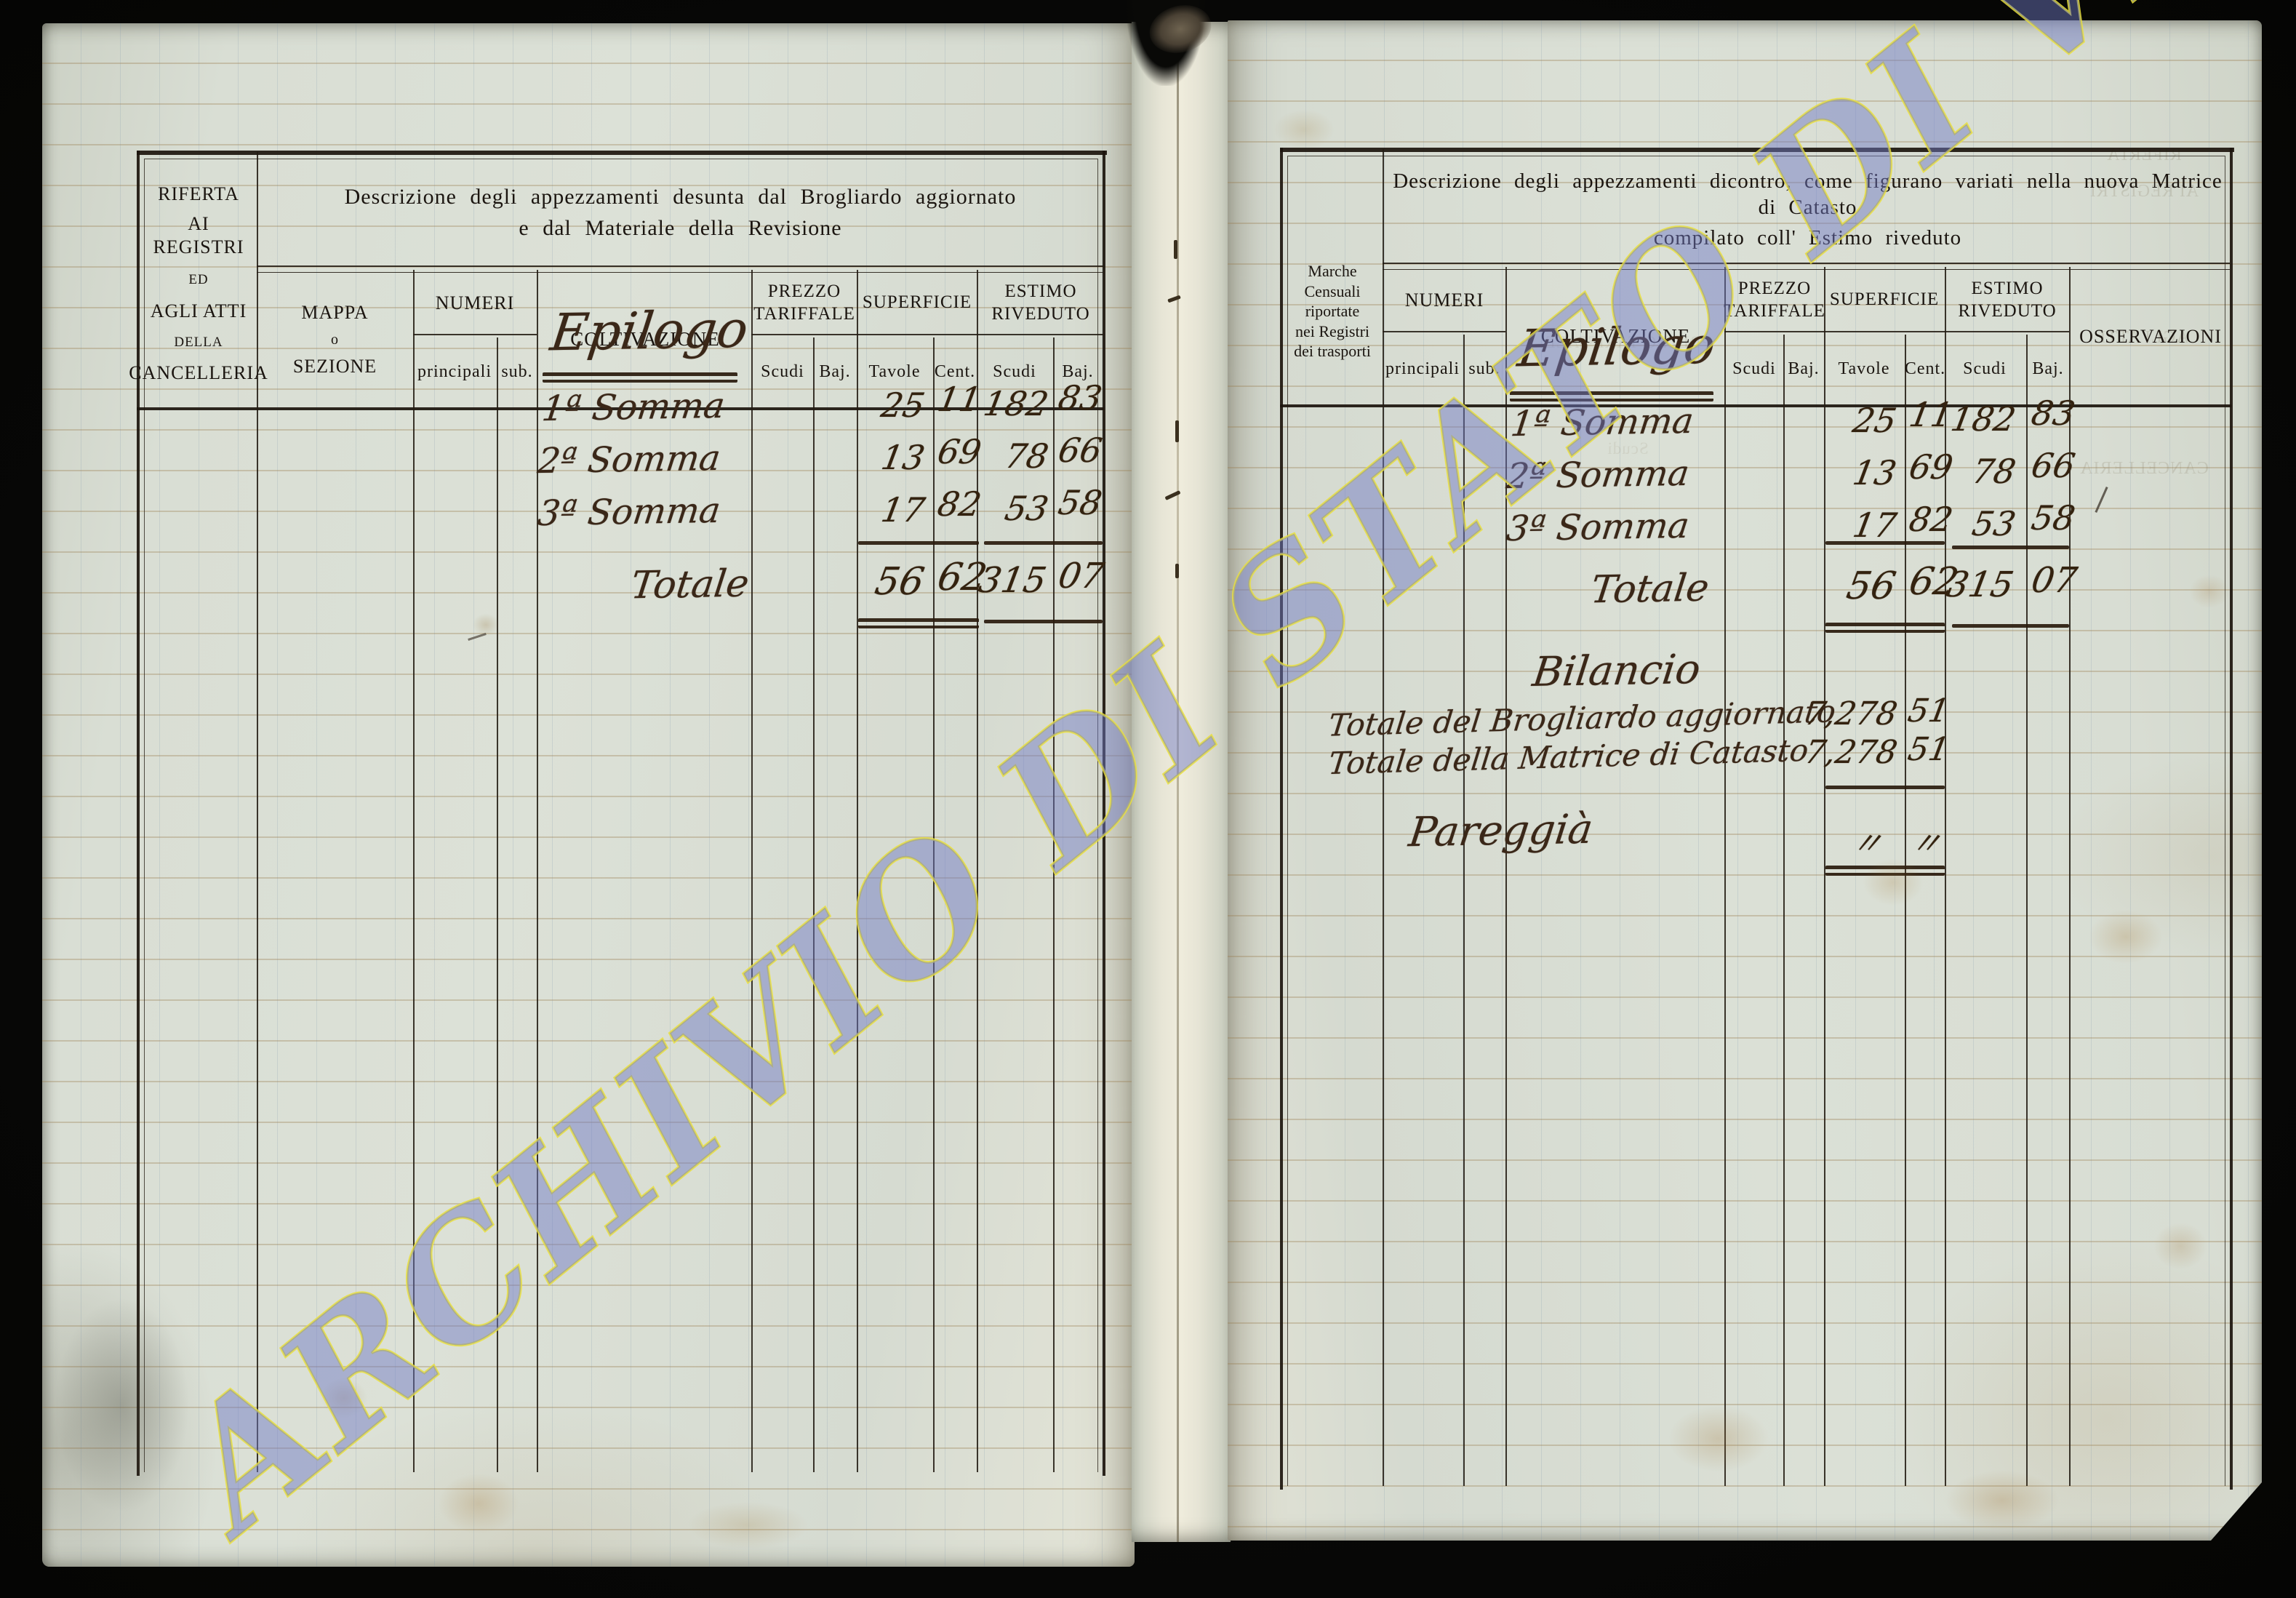 The height and width of the screenshot is (1598, 2296). What do you see at coordinates (335, 312) in the screenshot?
I see `mappa-line: MAPPA` at bounding box center [335, 312].